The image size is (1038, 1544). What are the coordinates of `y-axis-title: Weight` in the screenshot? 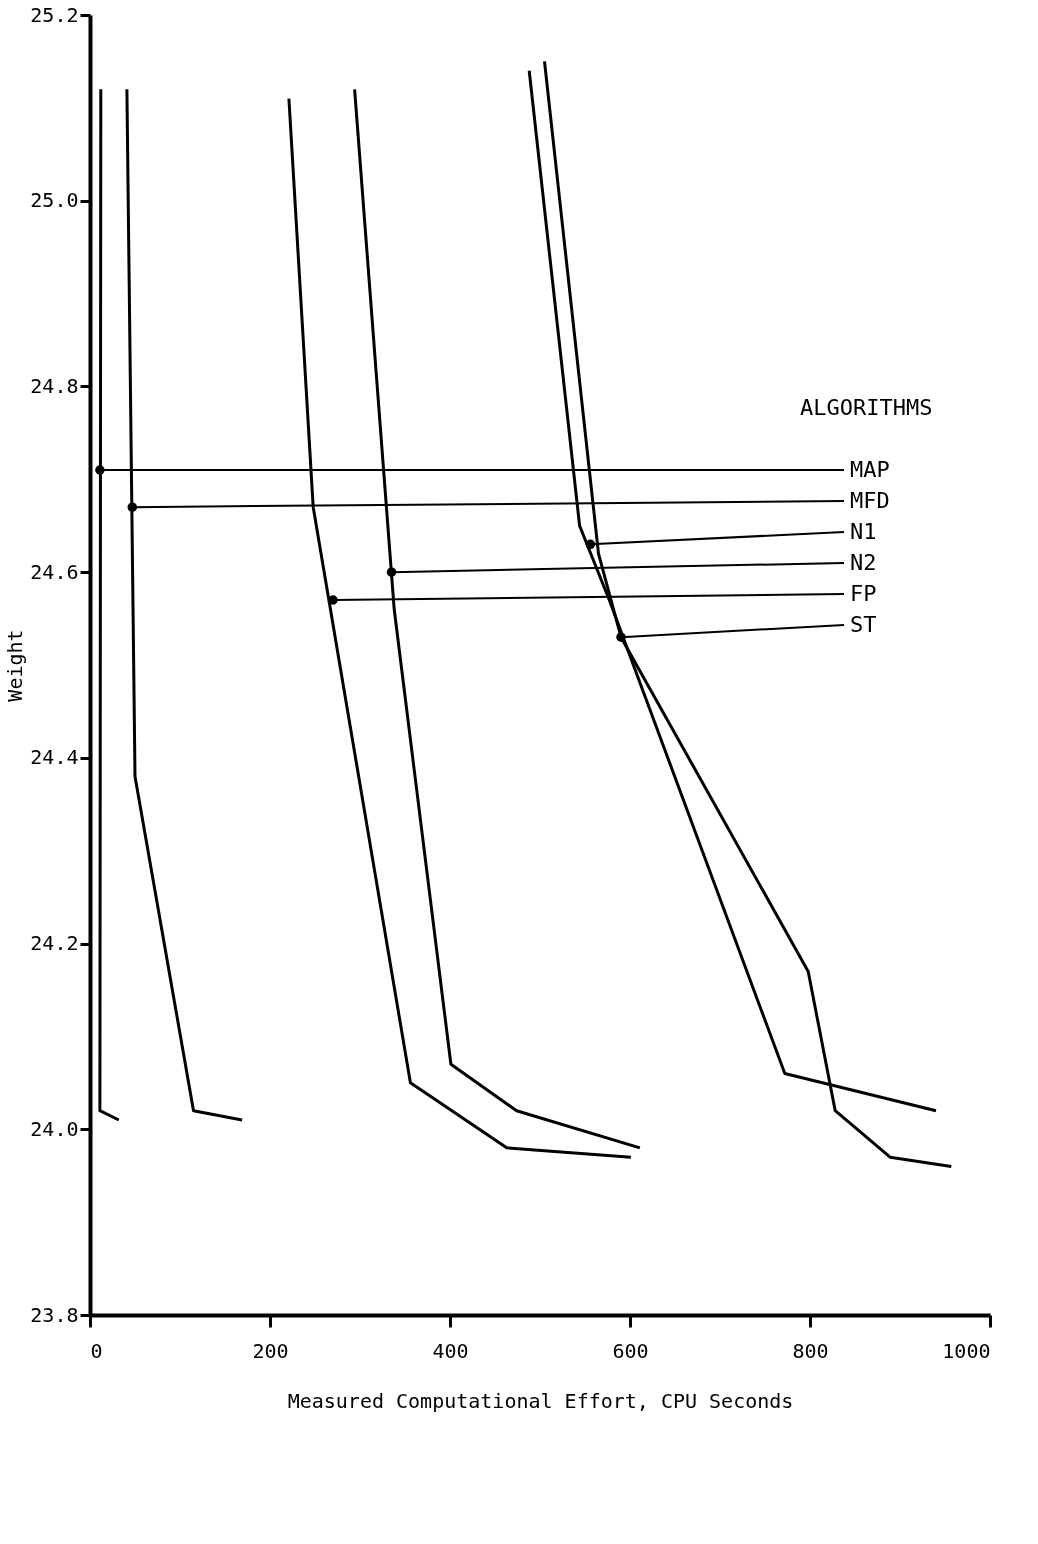 It's located at (15, 665).